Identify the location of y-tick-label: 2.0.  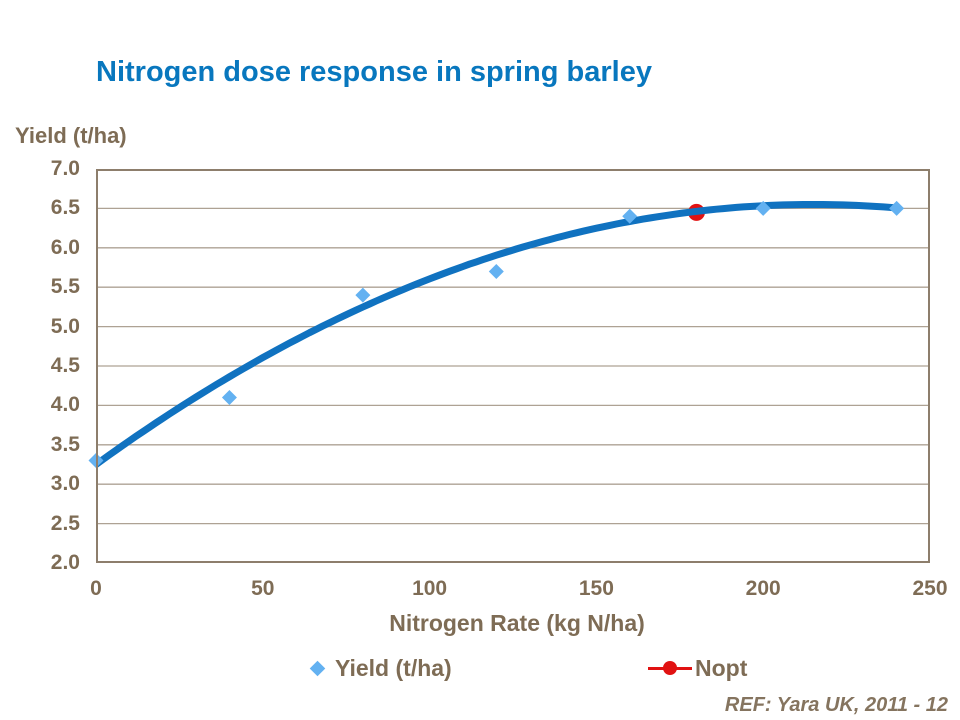
(65, 562).